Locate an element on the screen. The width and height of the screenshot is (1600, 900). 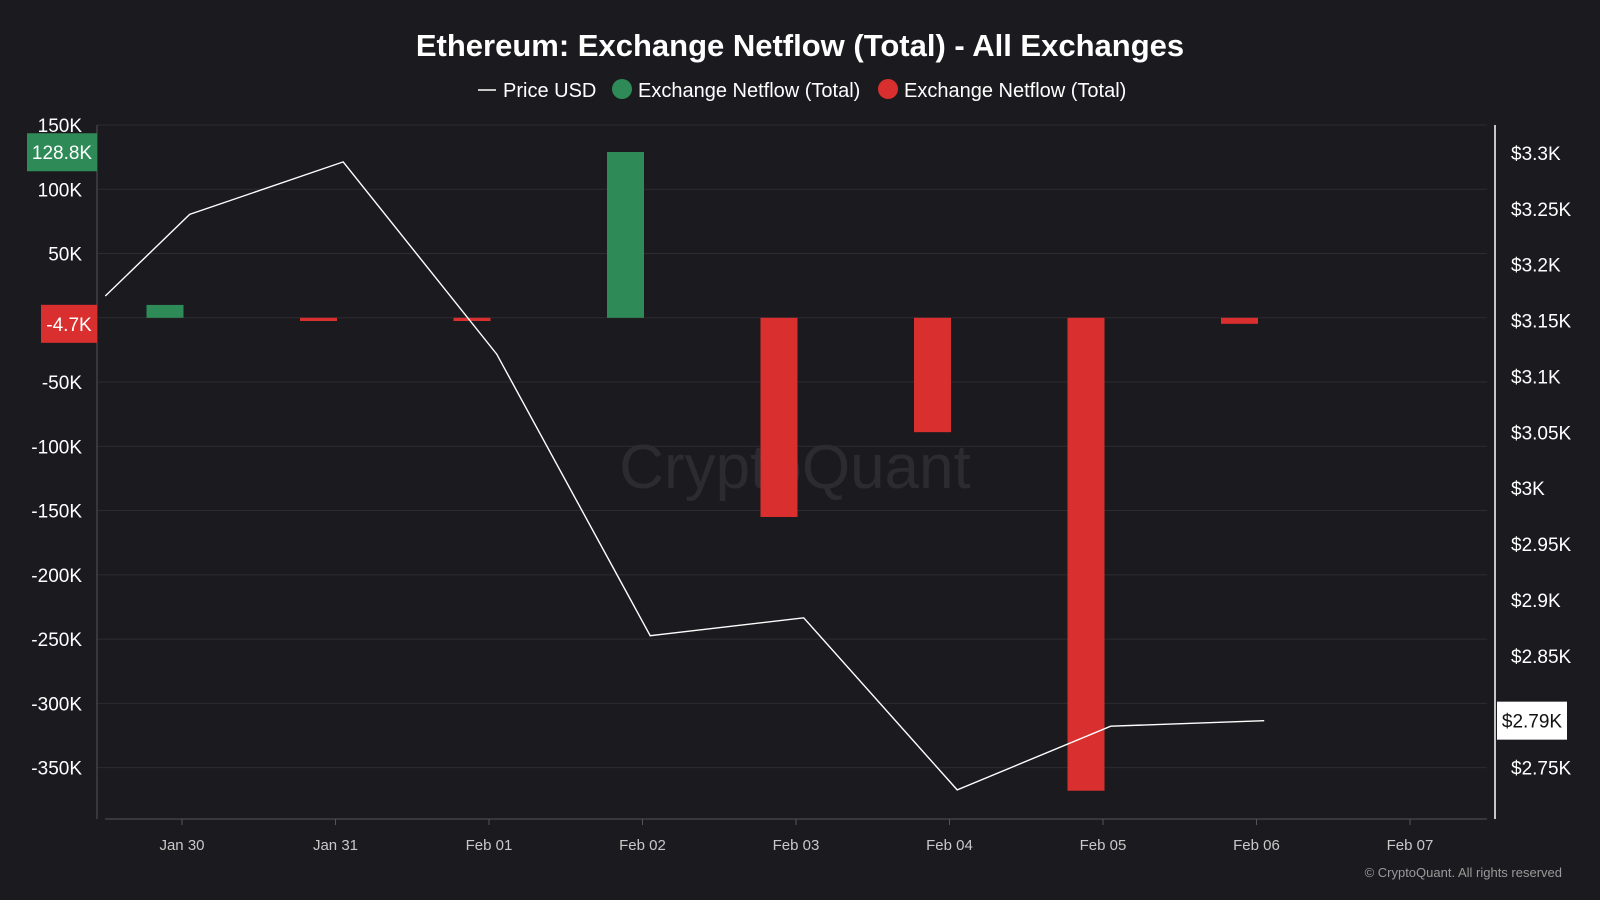
x-tick-label: Feb 07 is located at coordinates (1410, 845).